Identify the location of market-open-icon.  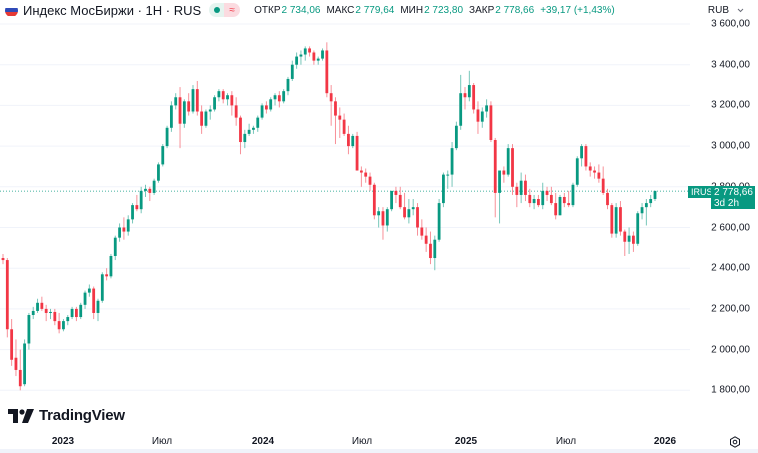
(217, 10).